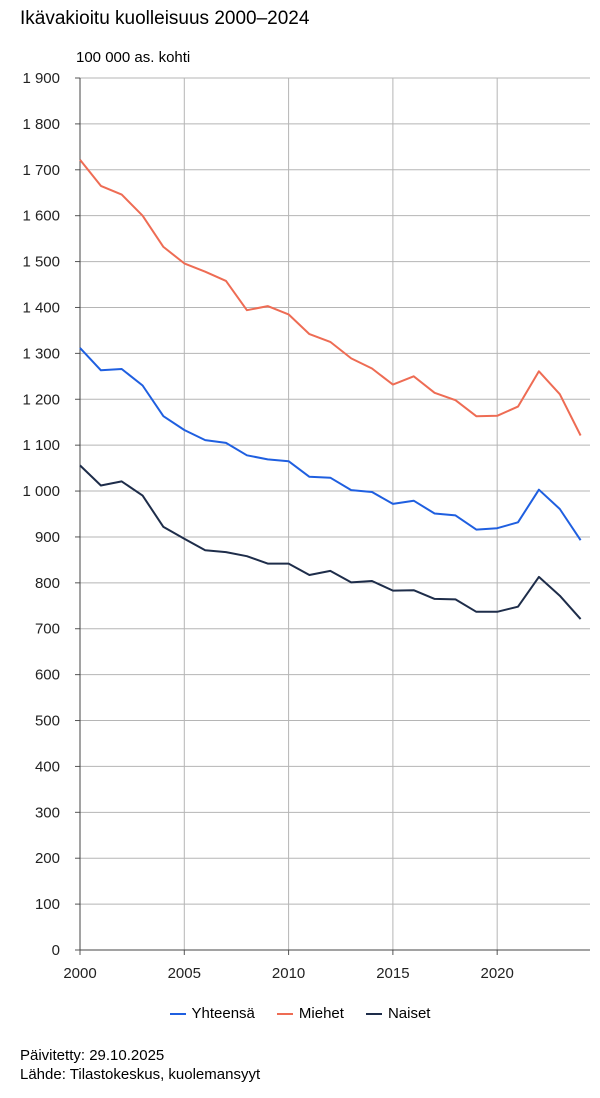 Image resolution: width=600 pixels, height=1098 pixels. I want to click on updated-date: Päivitetty: 29.10.2025, so click(92, 1055).